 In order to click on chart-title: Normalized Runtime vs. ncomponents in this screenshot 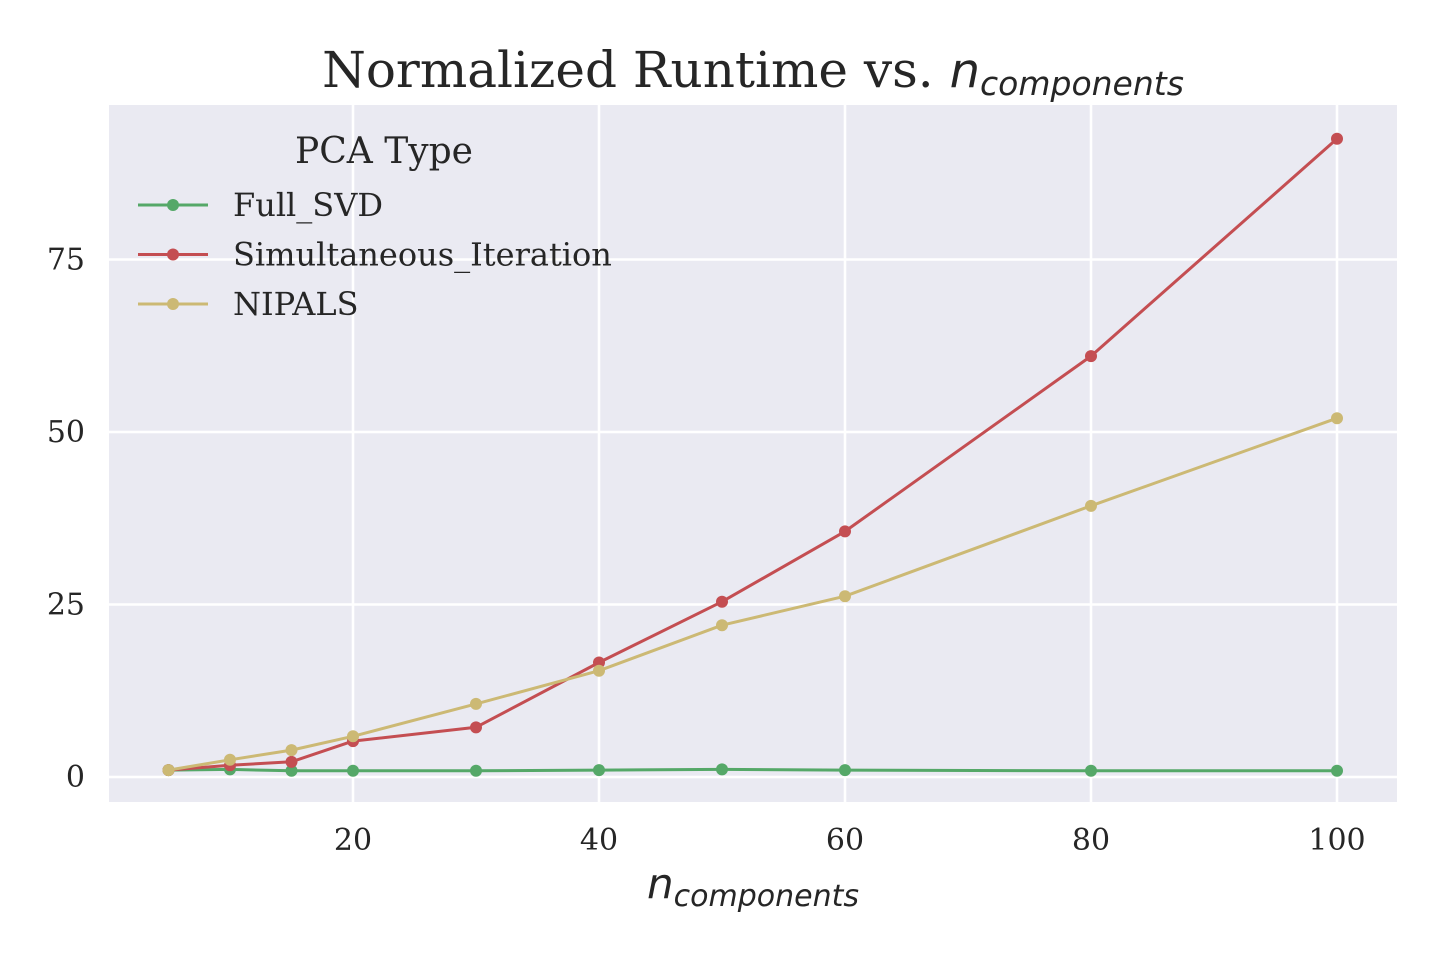, I will do `click(753, 72)`.